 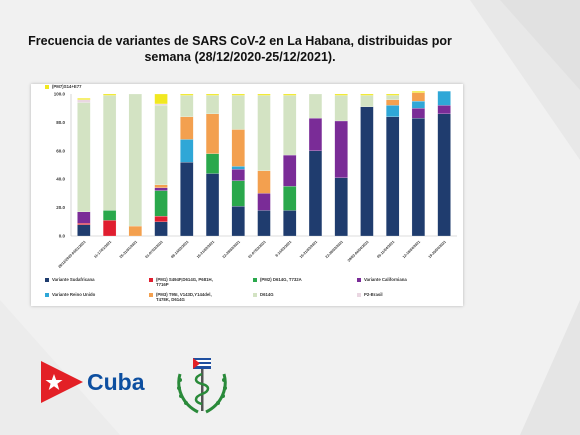 I want to click on y-tick-label: 0.0, so click(x=62, y=236).